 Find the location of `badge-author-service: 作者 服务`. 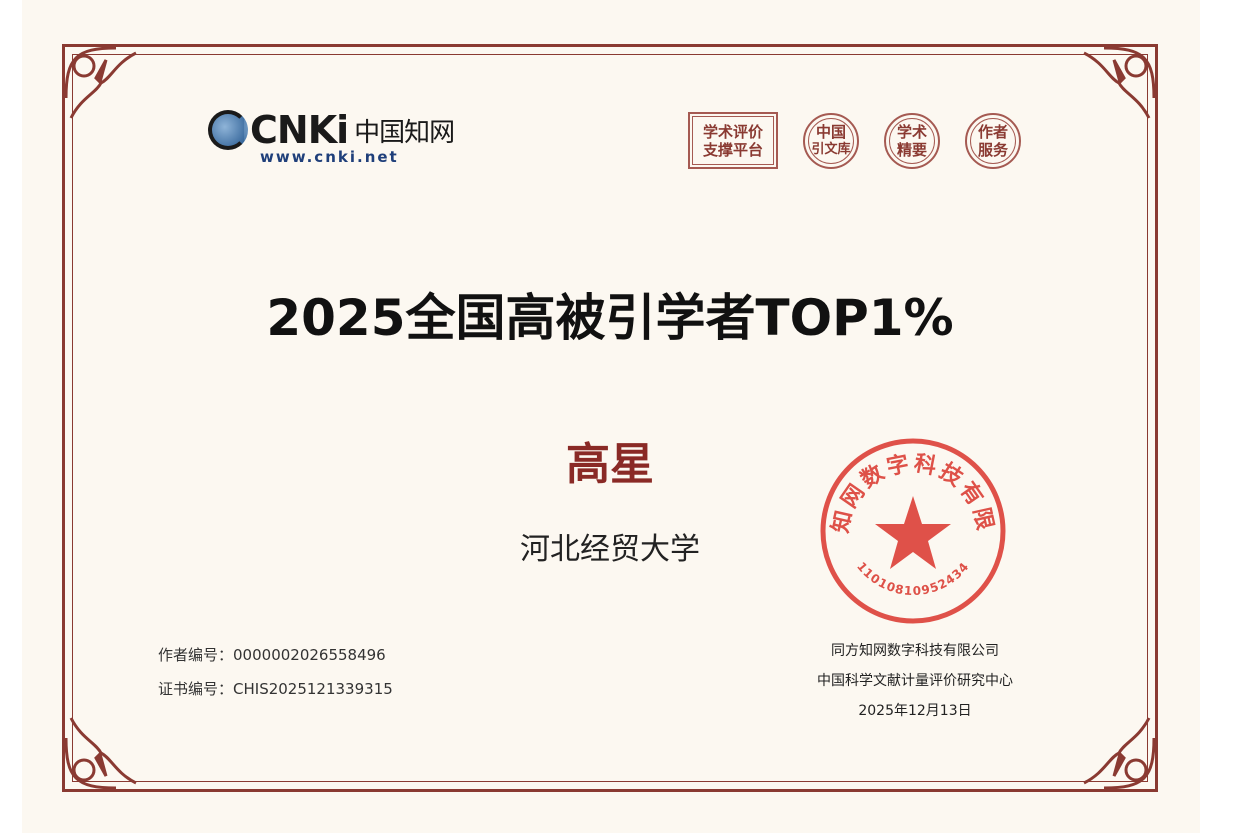

badge-author-service: 作者 服务 is located at coordinates (993, 141).